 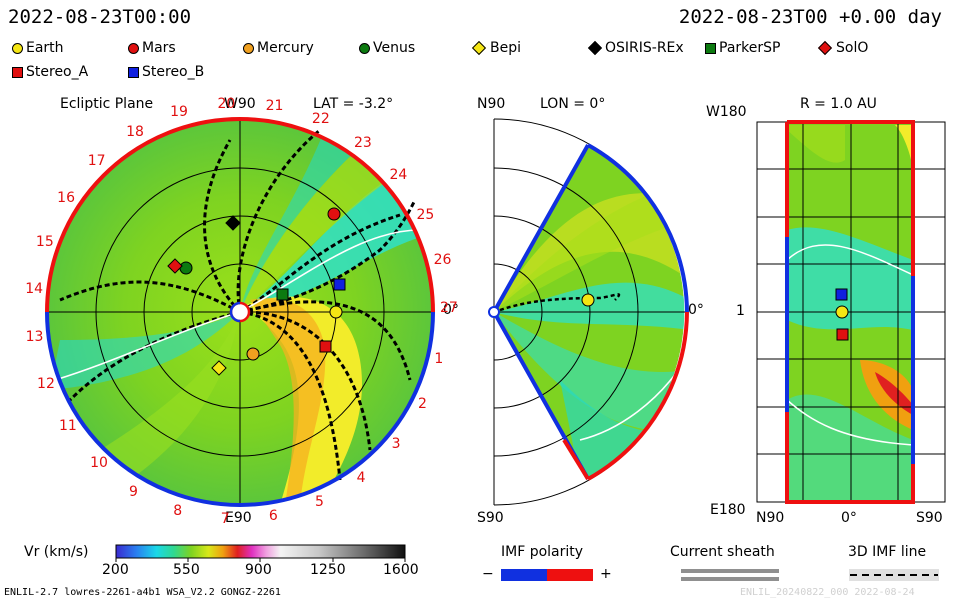 What do you see at coordinates (387, 48) in the screenshot?
I see `legend-venus: Venus` at bounding box center [387, 48].